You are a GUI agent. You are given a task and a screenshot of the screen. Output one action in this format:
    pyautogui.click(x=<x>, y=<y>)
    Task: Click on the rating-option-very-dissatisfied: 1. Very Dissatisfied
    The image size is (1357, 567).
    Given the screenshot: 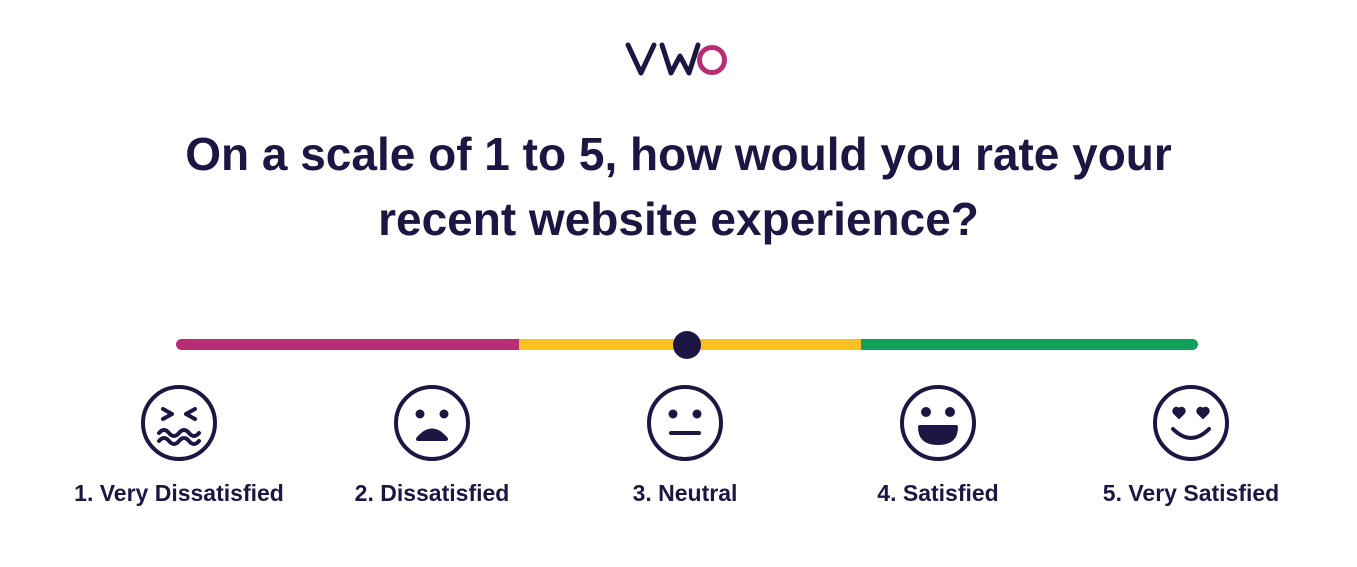 What is the action you would take?
    pyautogui.click(x=179, y=453)
    